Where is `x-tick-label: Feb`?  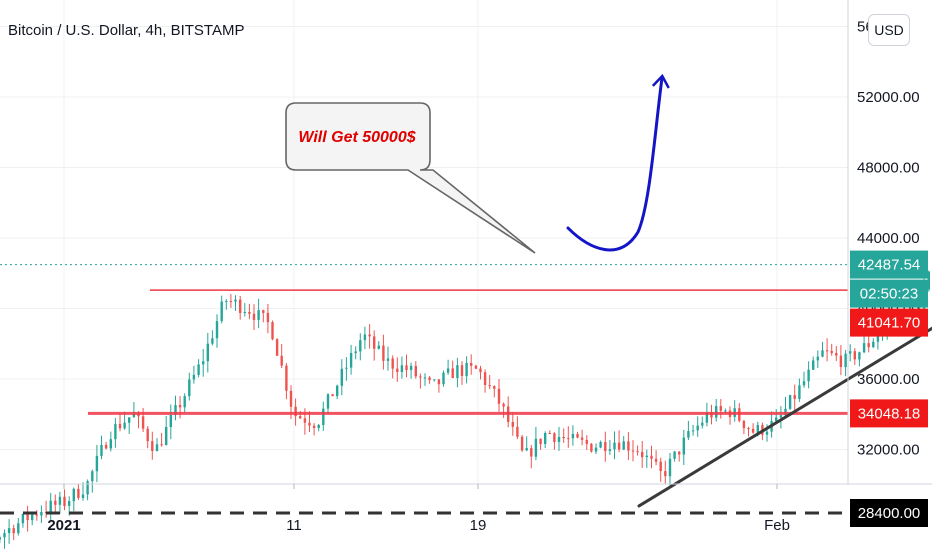 x-tick-label: Feb is located at coordinates (777, 525).